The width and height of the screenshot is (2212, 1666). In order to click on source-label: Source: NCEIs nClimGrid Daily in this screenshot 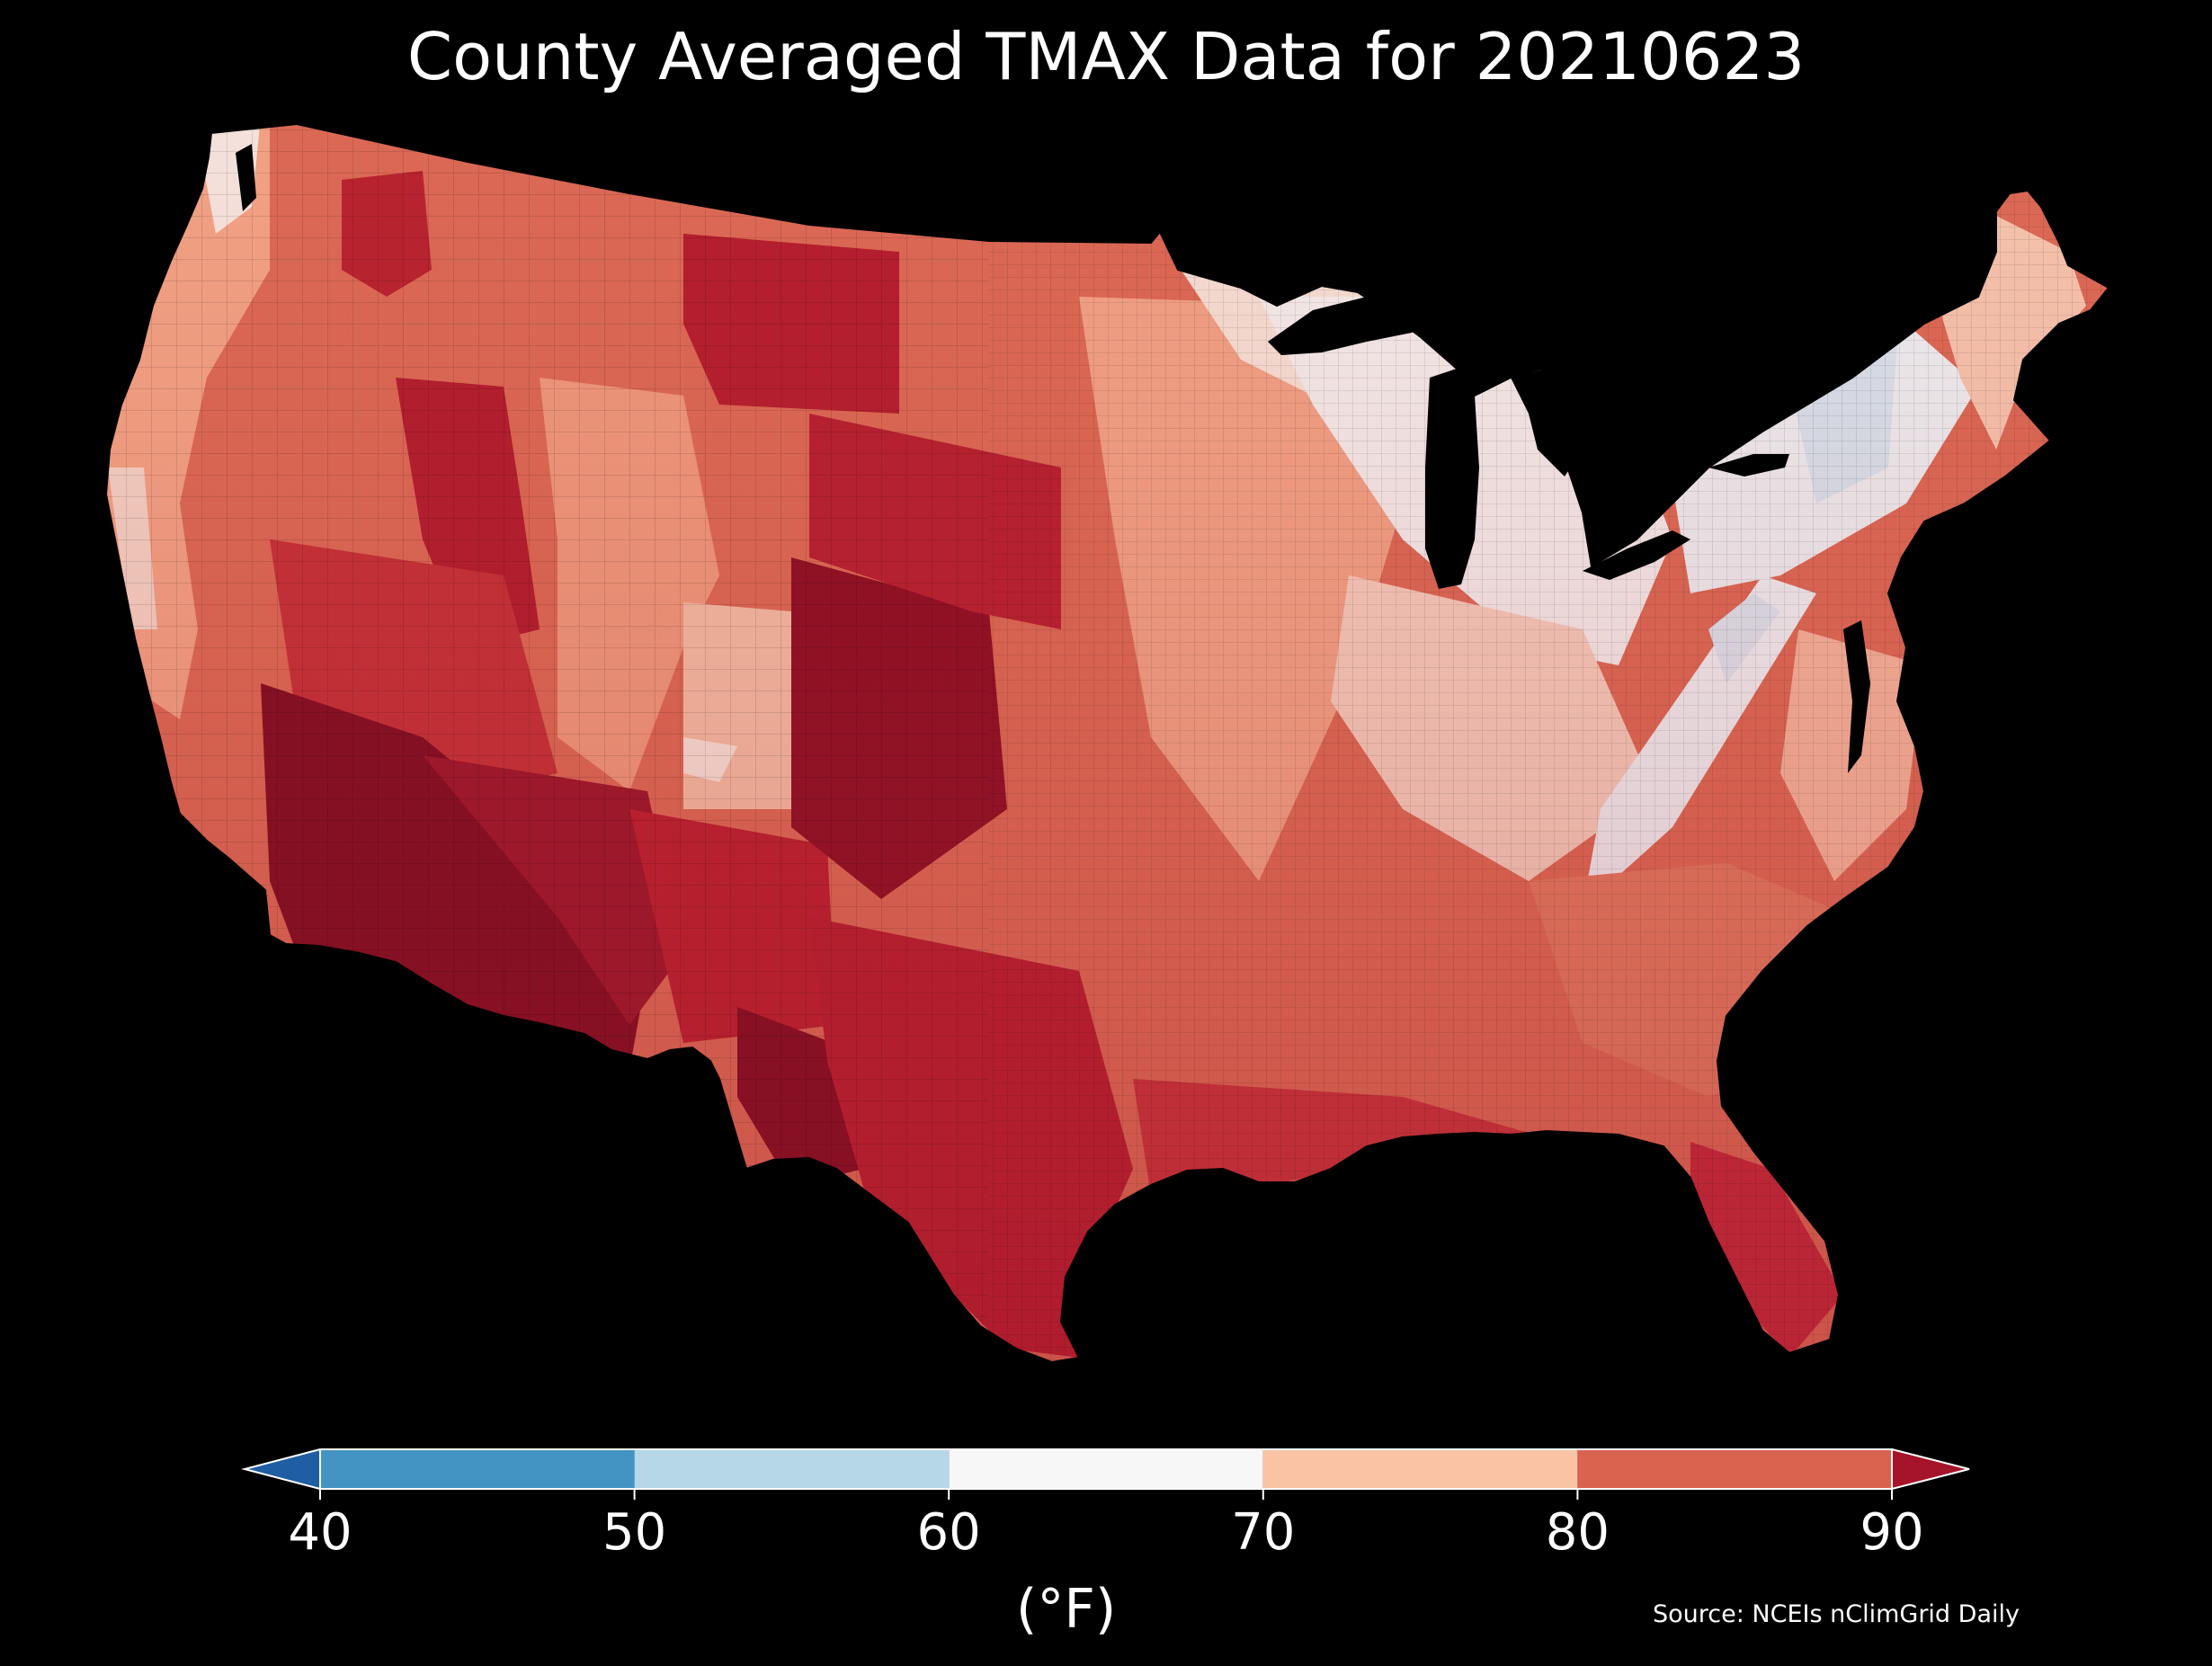, I will do `click(1836, 1614)`.